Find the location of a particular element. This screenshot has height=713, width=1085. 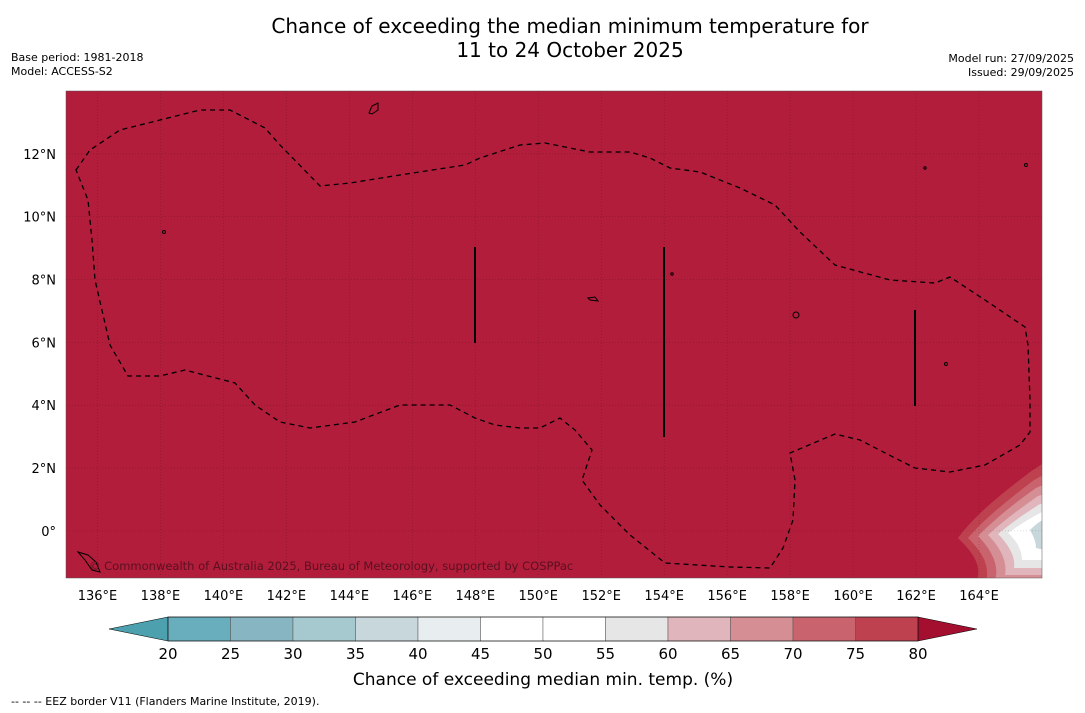

colorbar-tick-label: 20 is located at coordinates (167, 654).